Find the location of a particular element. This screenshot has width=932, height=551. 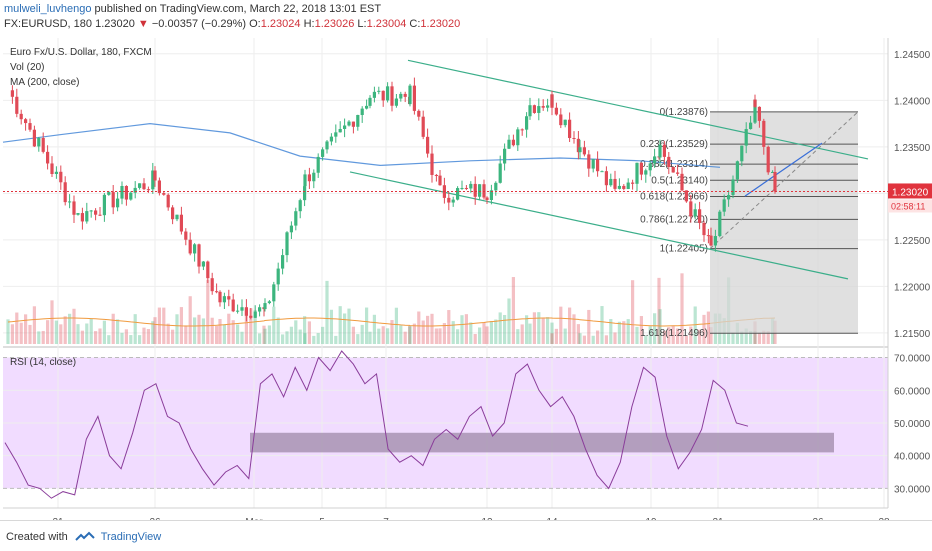

author-link: mulweli_luvhengo is located at coordinates (48, 9).